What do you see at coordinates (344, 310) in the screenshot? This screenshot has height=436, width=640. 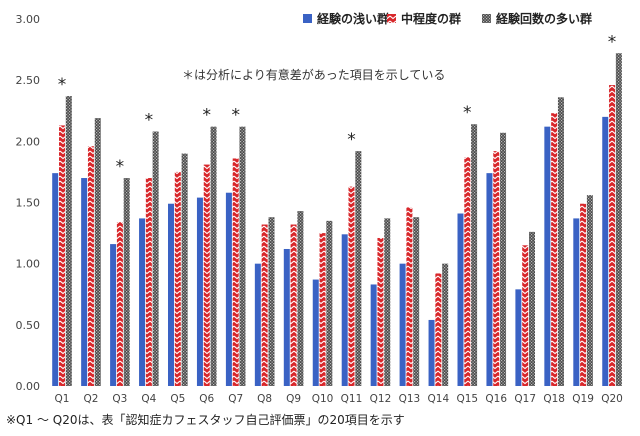 I see `bar-Q11-s1` at bounding box center [344, 310].